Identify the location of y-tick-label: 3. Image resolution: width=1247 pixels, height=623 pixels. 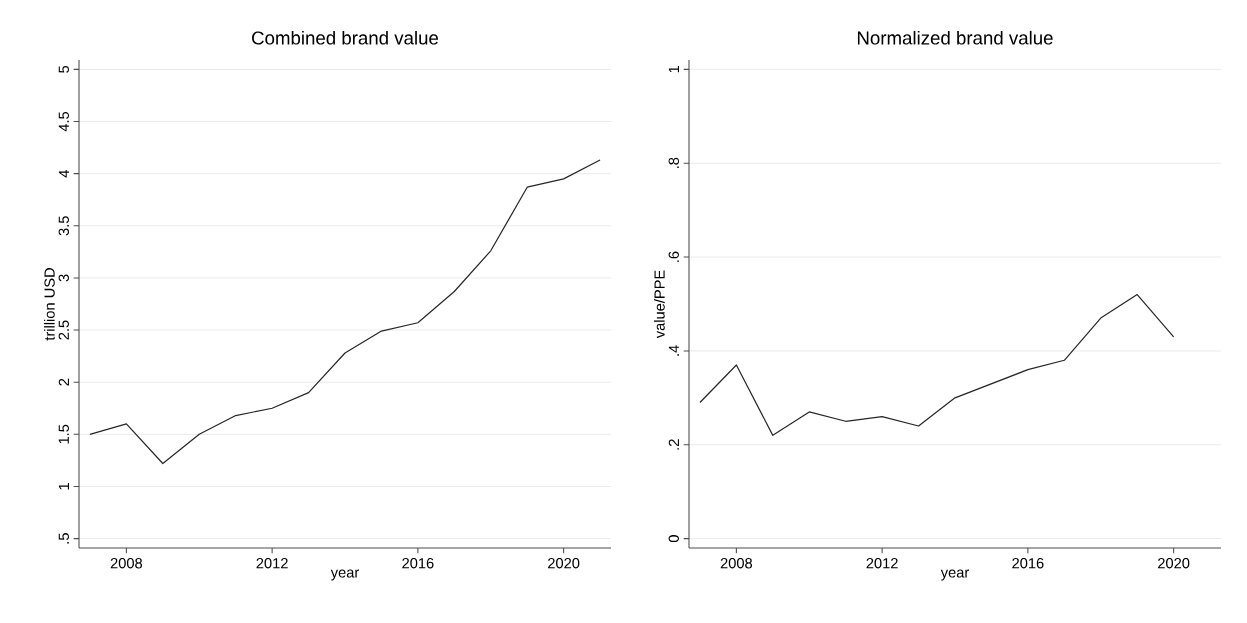
(63, 278).